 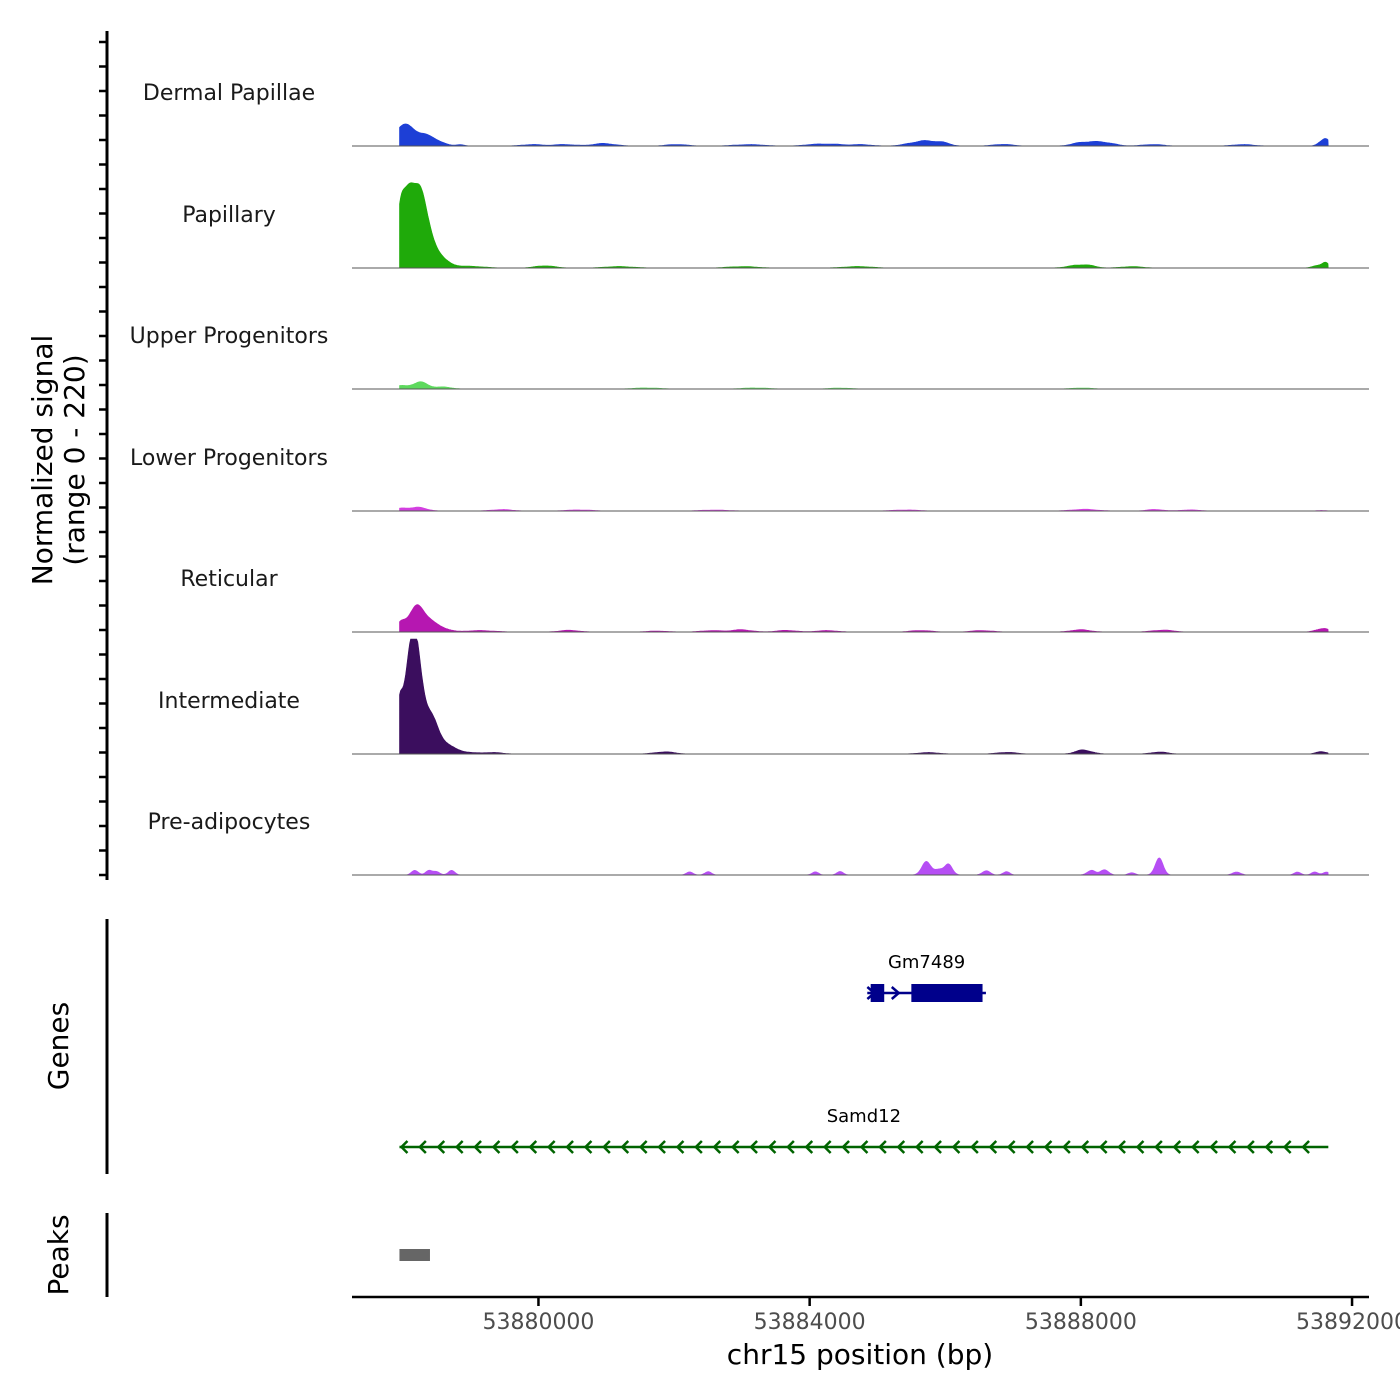 I want to click on coverage-y-ticks, so click(x=103, y=458).